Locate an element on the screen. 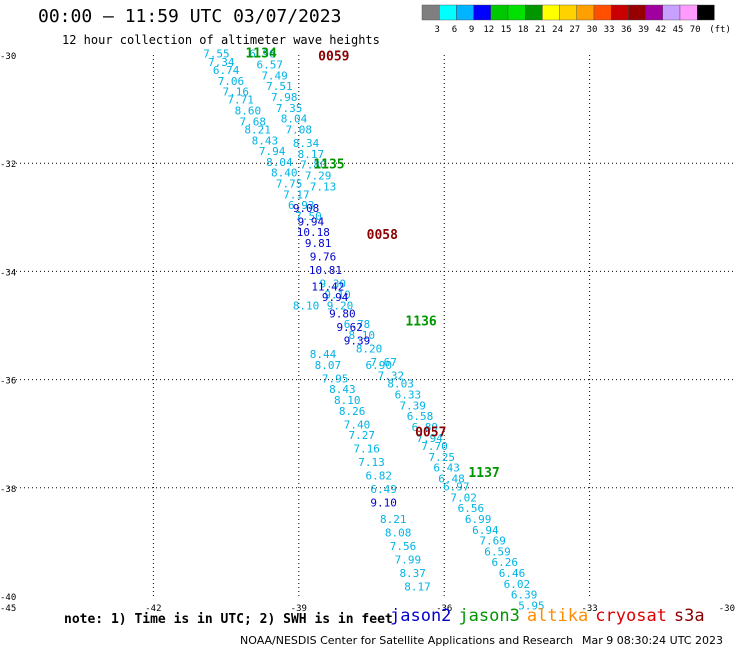 This screenshot has width=740, height=650. wave-height-point: 7.68 is located at coordinates (253, 121).